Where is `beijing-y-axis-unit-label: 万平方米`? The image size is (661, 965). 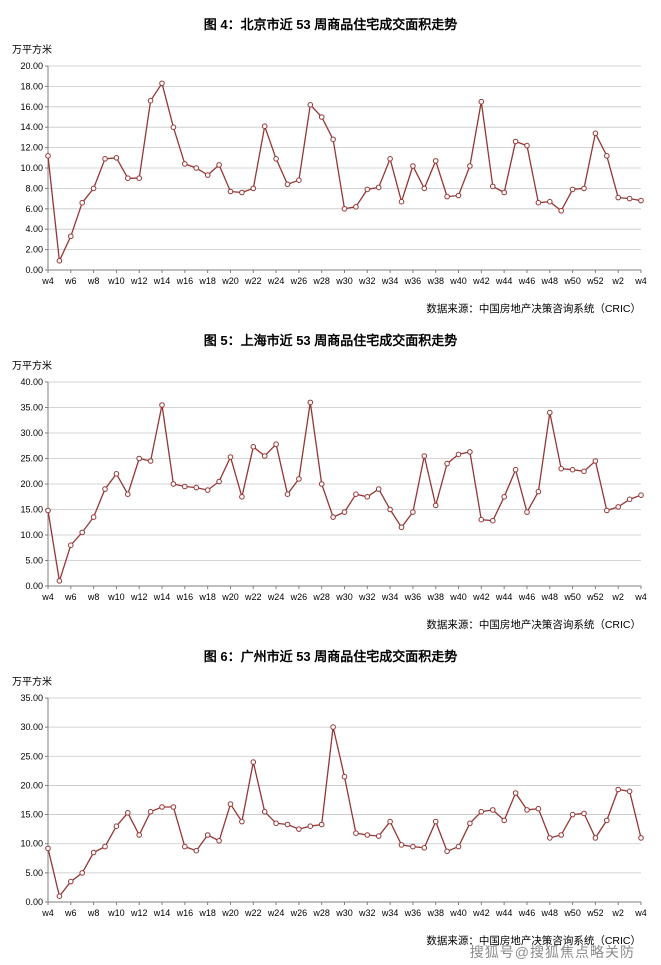
beijing-y-axis-unit-label: 万平方米 is located at coordinates (32, 50).